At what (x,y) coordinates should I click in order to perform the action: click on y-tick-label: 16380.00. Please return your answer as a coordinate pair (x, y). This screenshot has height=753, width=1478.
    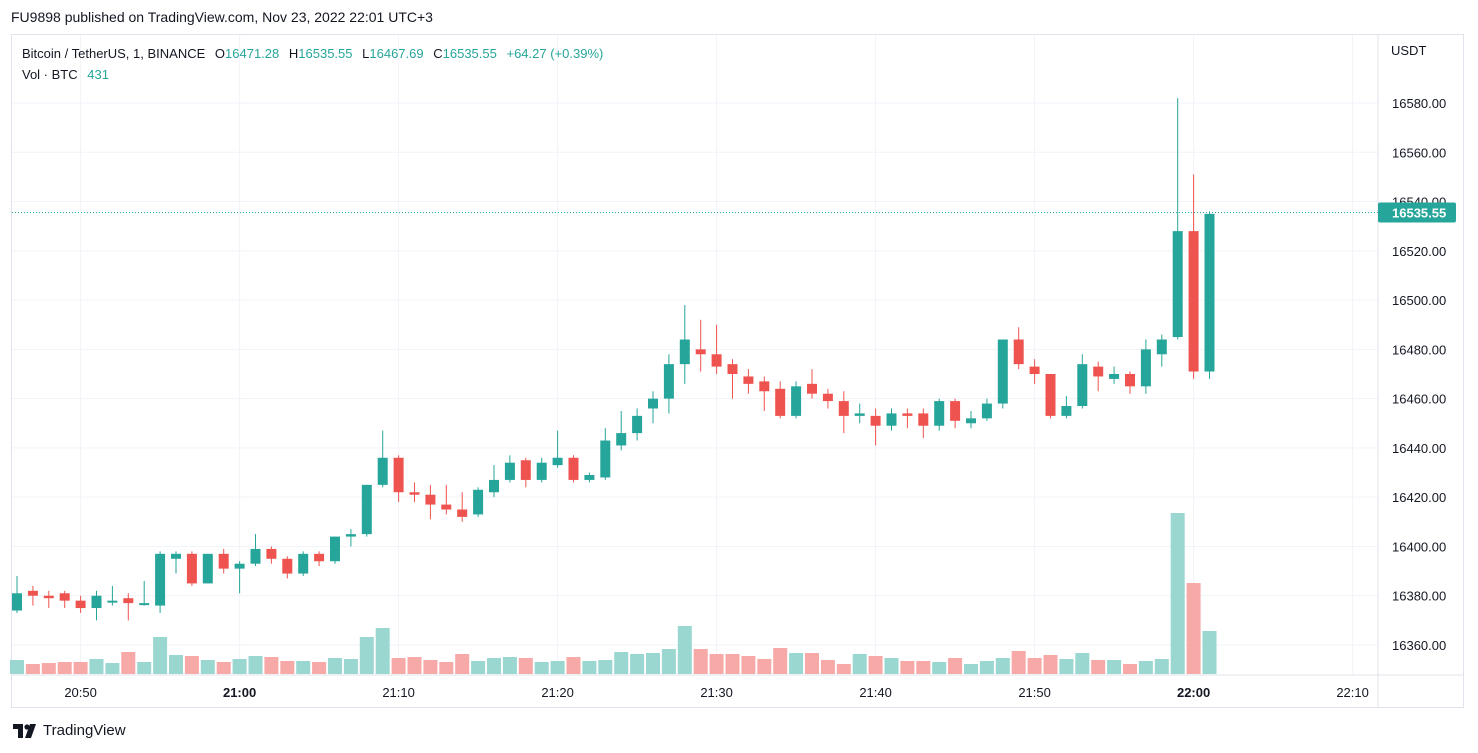
    Looking at the image, I should click on (1419, 596).